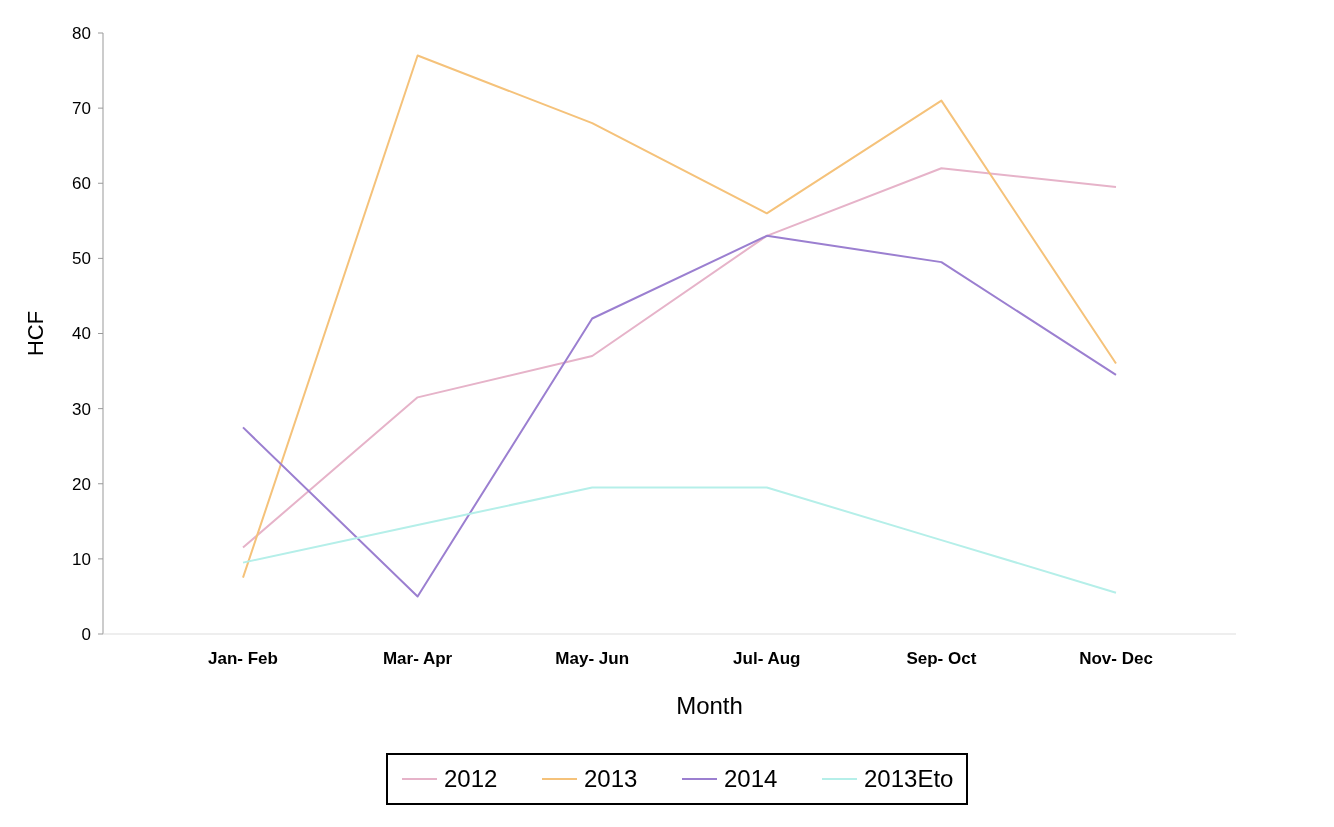 The width and height of the screenshot is (1334, 827). Describe the element at coordinates (471, 779) in the screenshot. I see `legend-label: 2012` at that location.